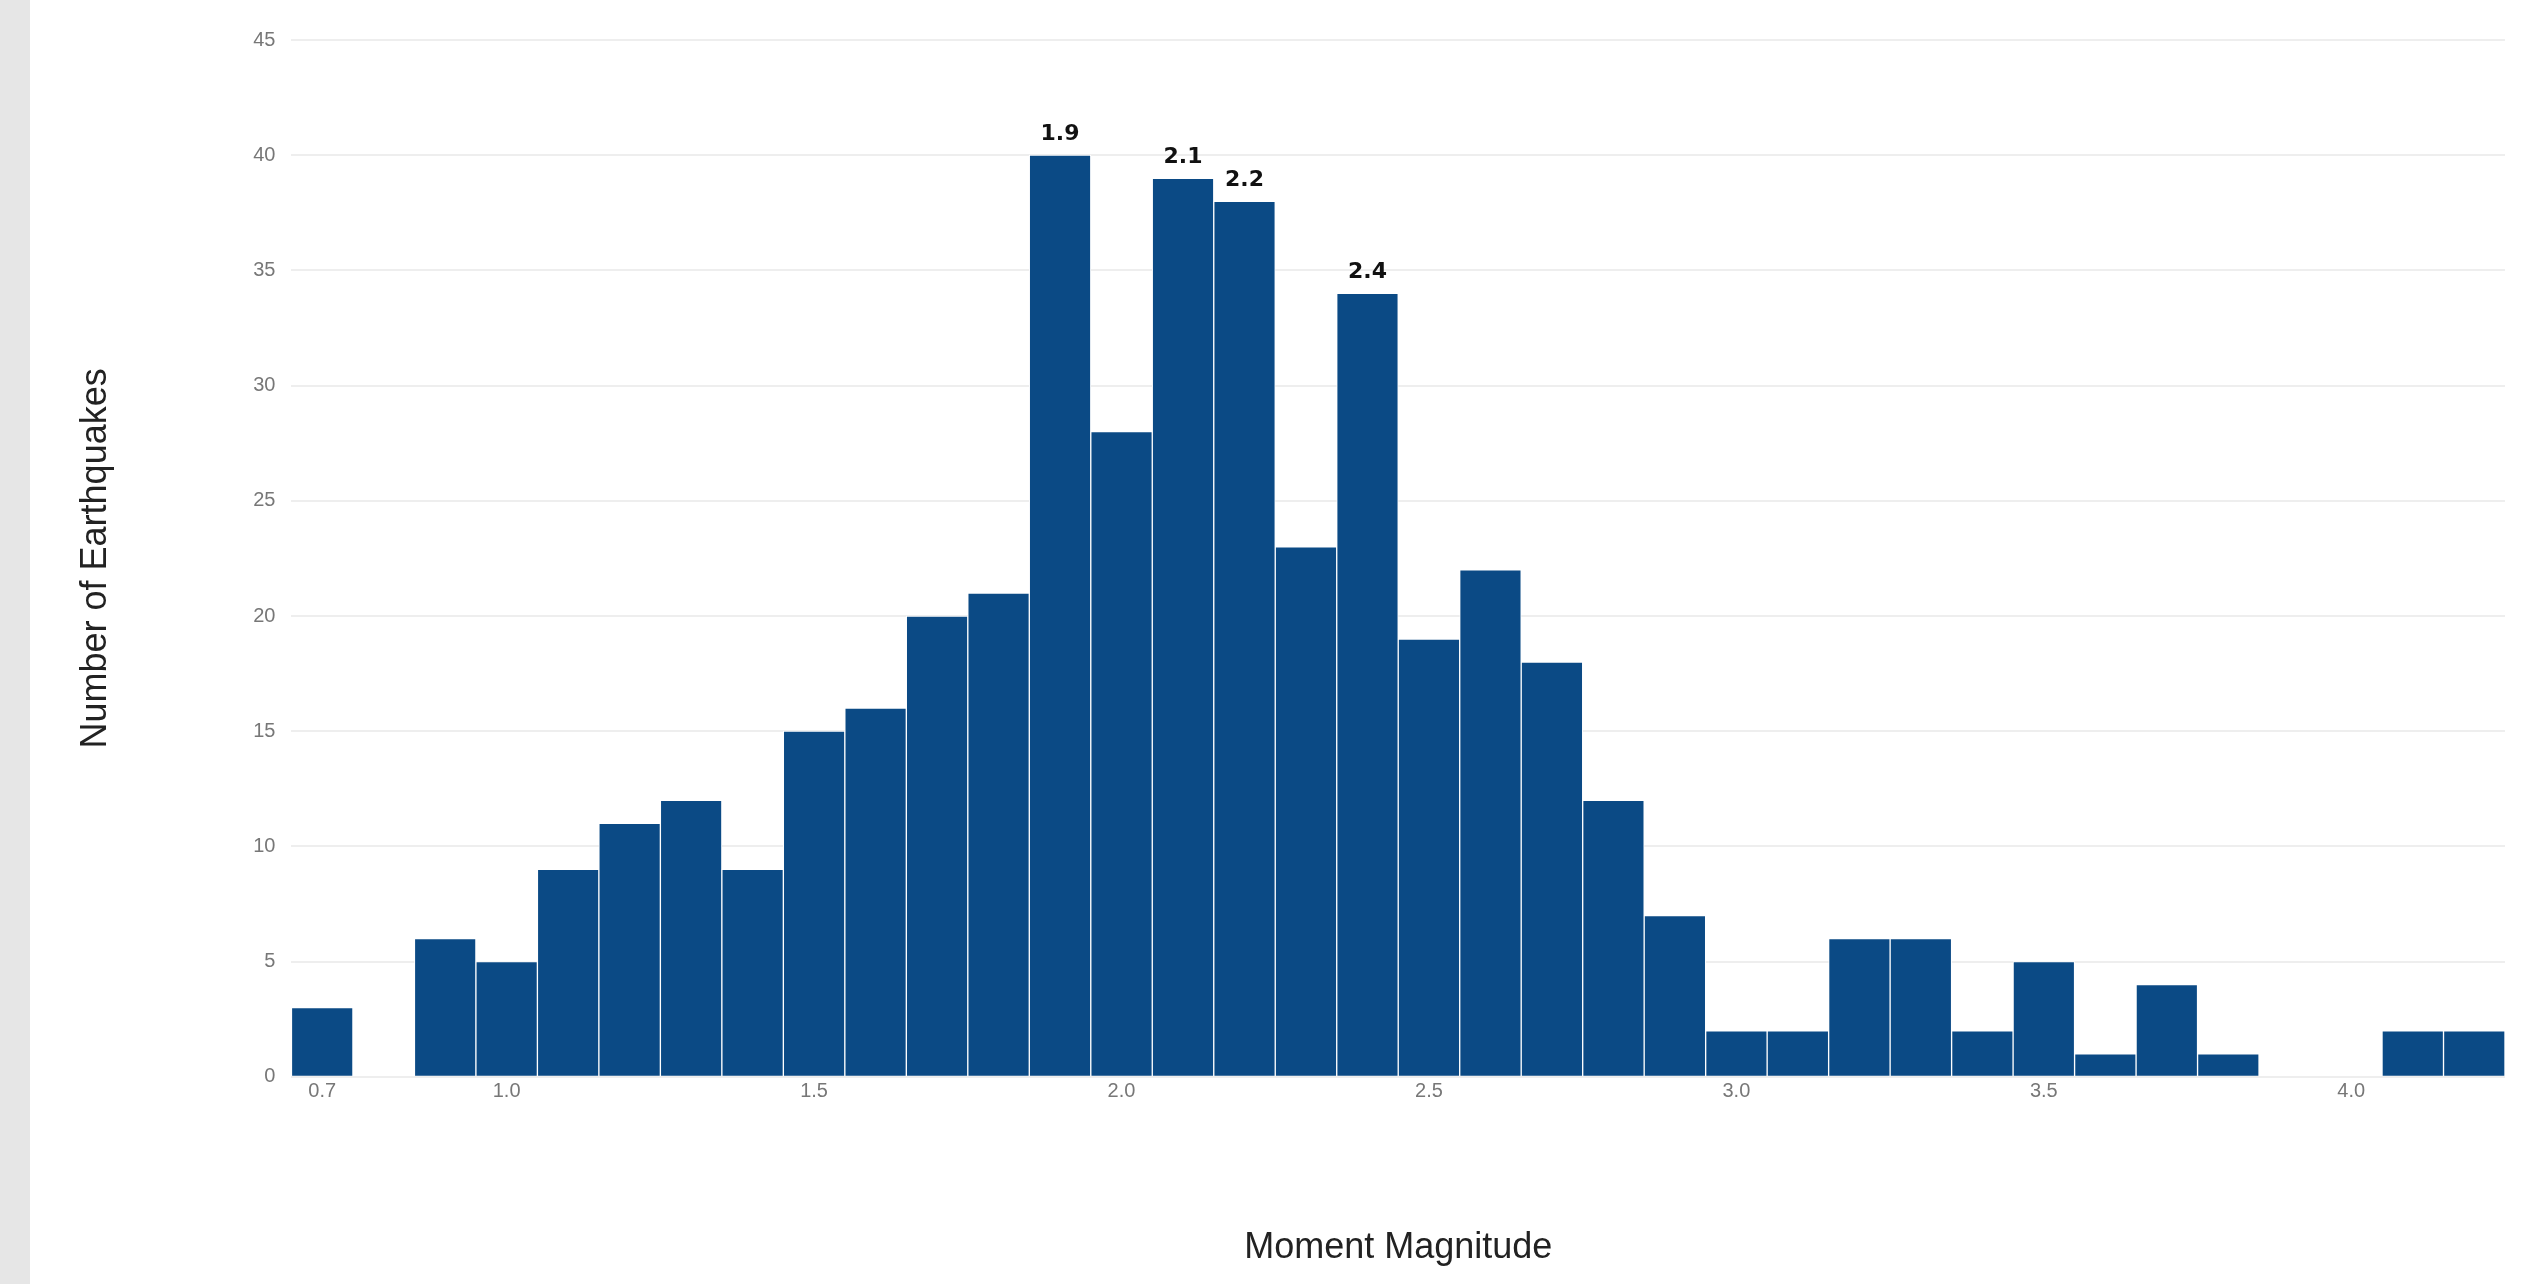 The height and width of the screenshot is (1284, 2525). I want to click on x-tick-label: 2.0, so click(1121, 1090).